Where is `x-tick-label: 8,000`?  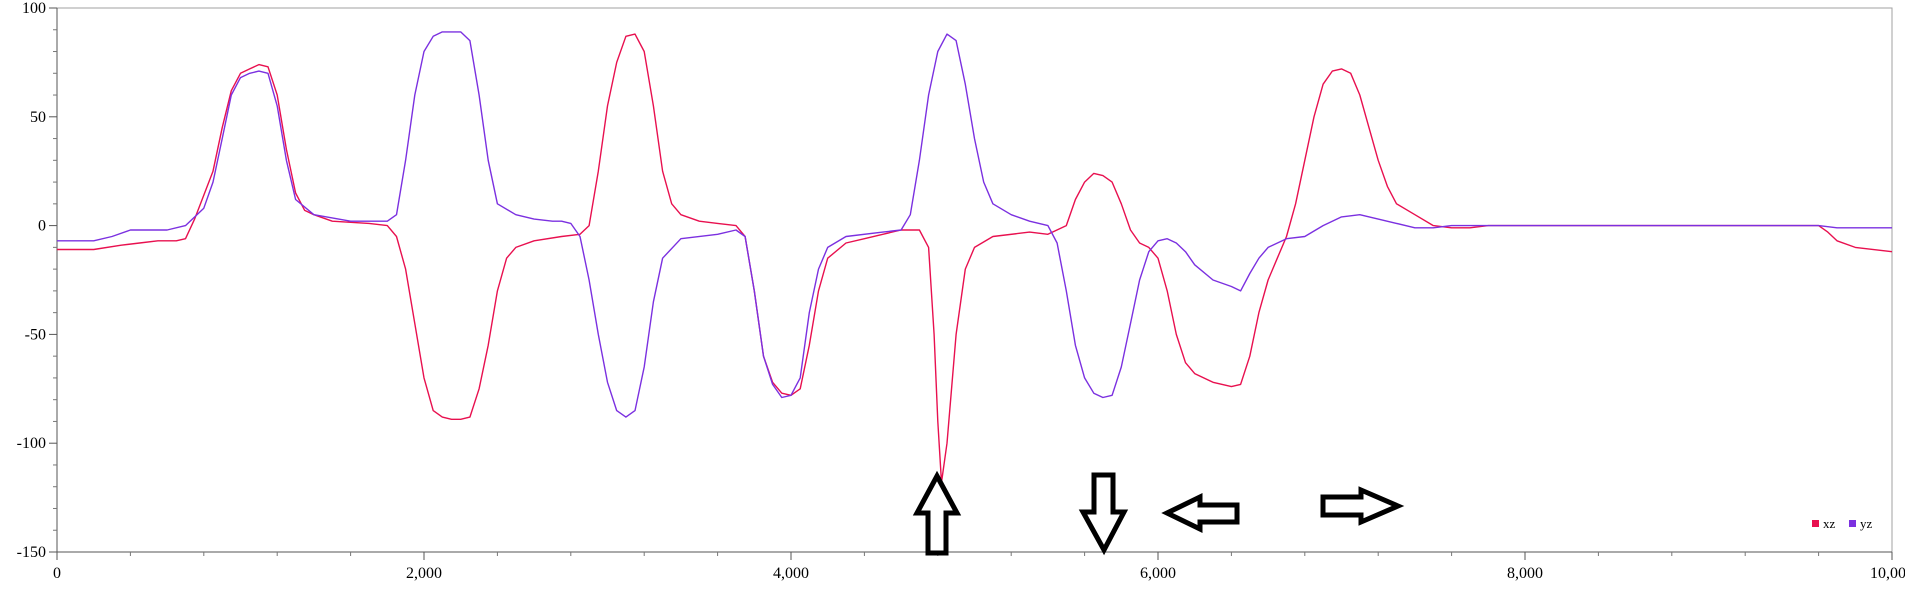 x-tick-label: 8,000 is located at coordinates (1525, 573).